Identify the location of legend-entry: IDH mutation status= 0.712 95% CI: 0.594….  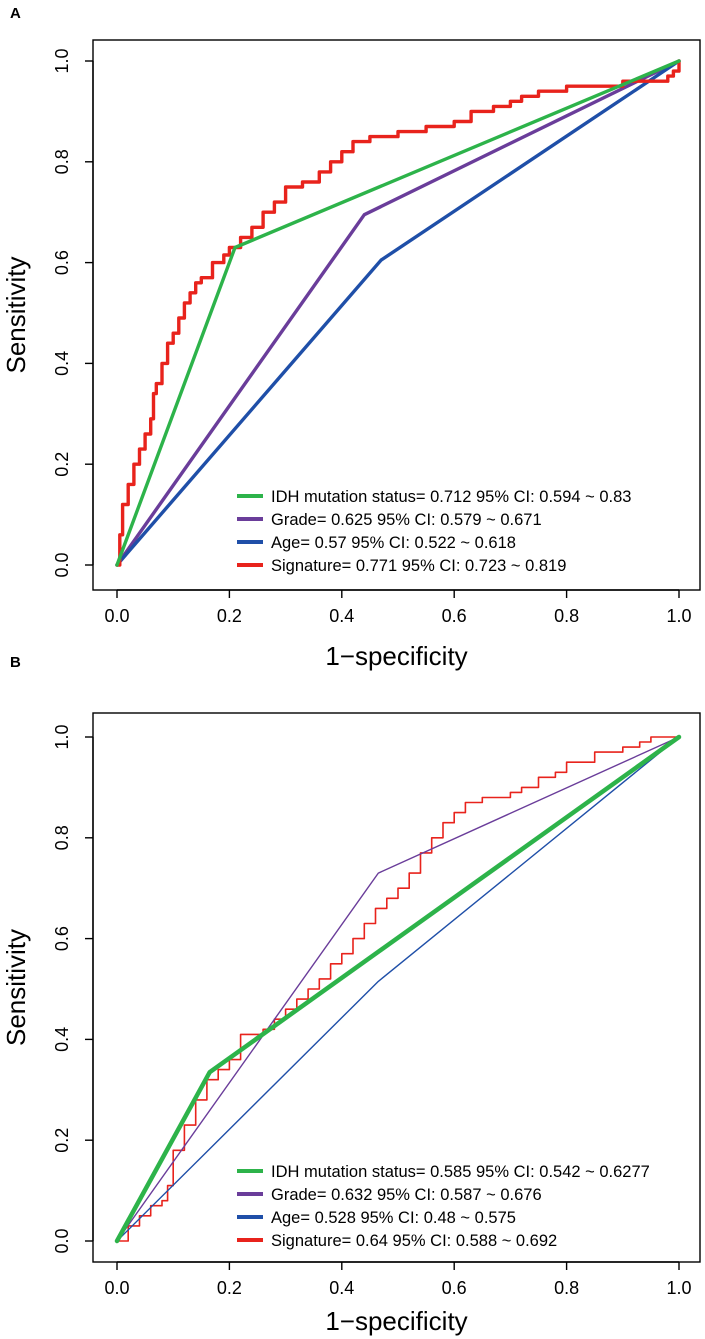
(451, 497).